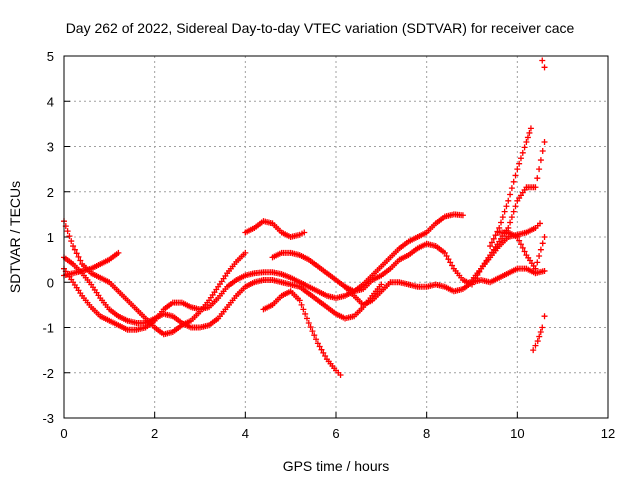 This screenshot has width=640, height=480. I want to click on series-sat-f, so click(406, 257).